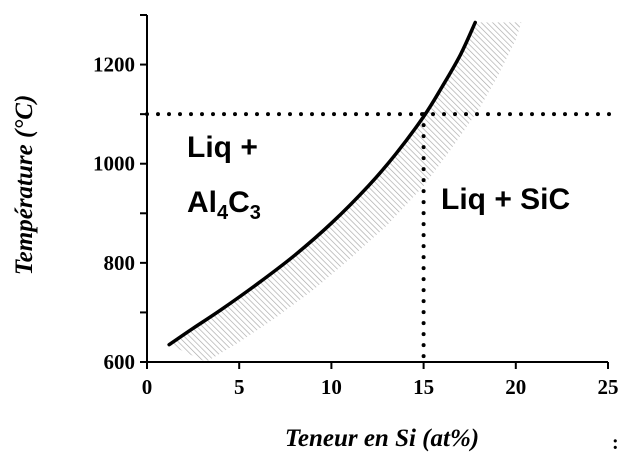 This screenshot has width=628, height=455. I want to click on y-tick-label: 800, so click(120, 263).